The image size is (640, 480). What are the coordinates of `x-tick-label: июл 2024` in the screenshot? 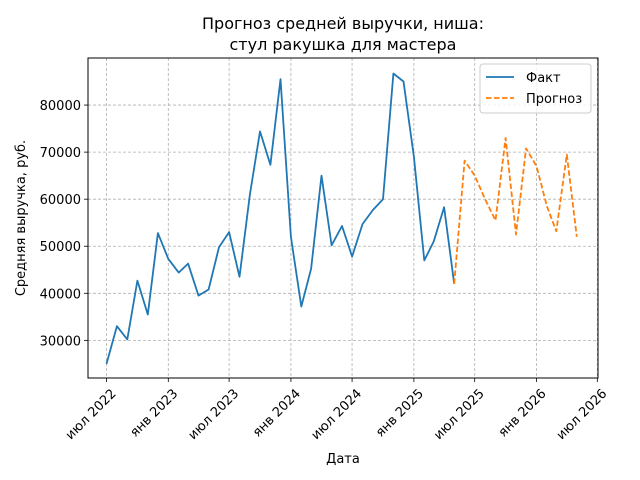 It's located at (337, 414).